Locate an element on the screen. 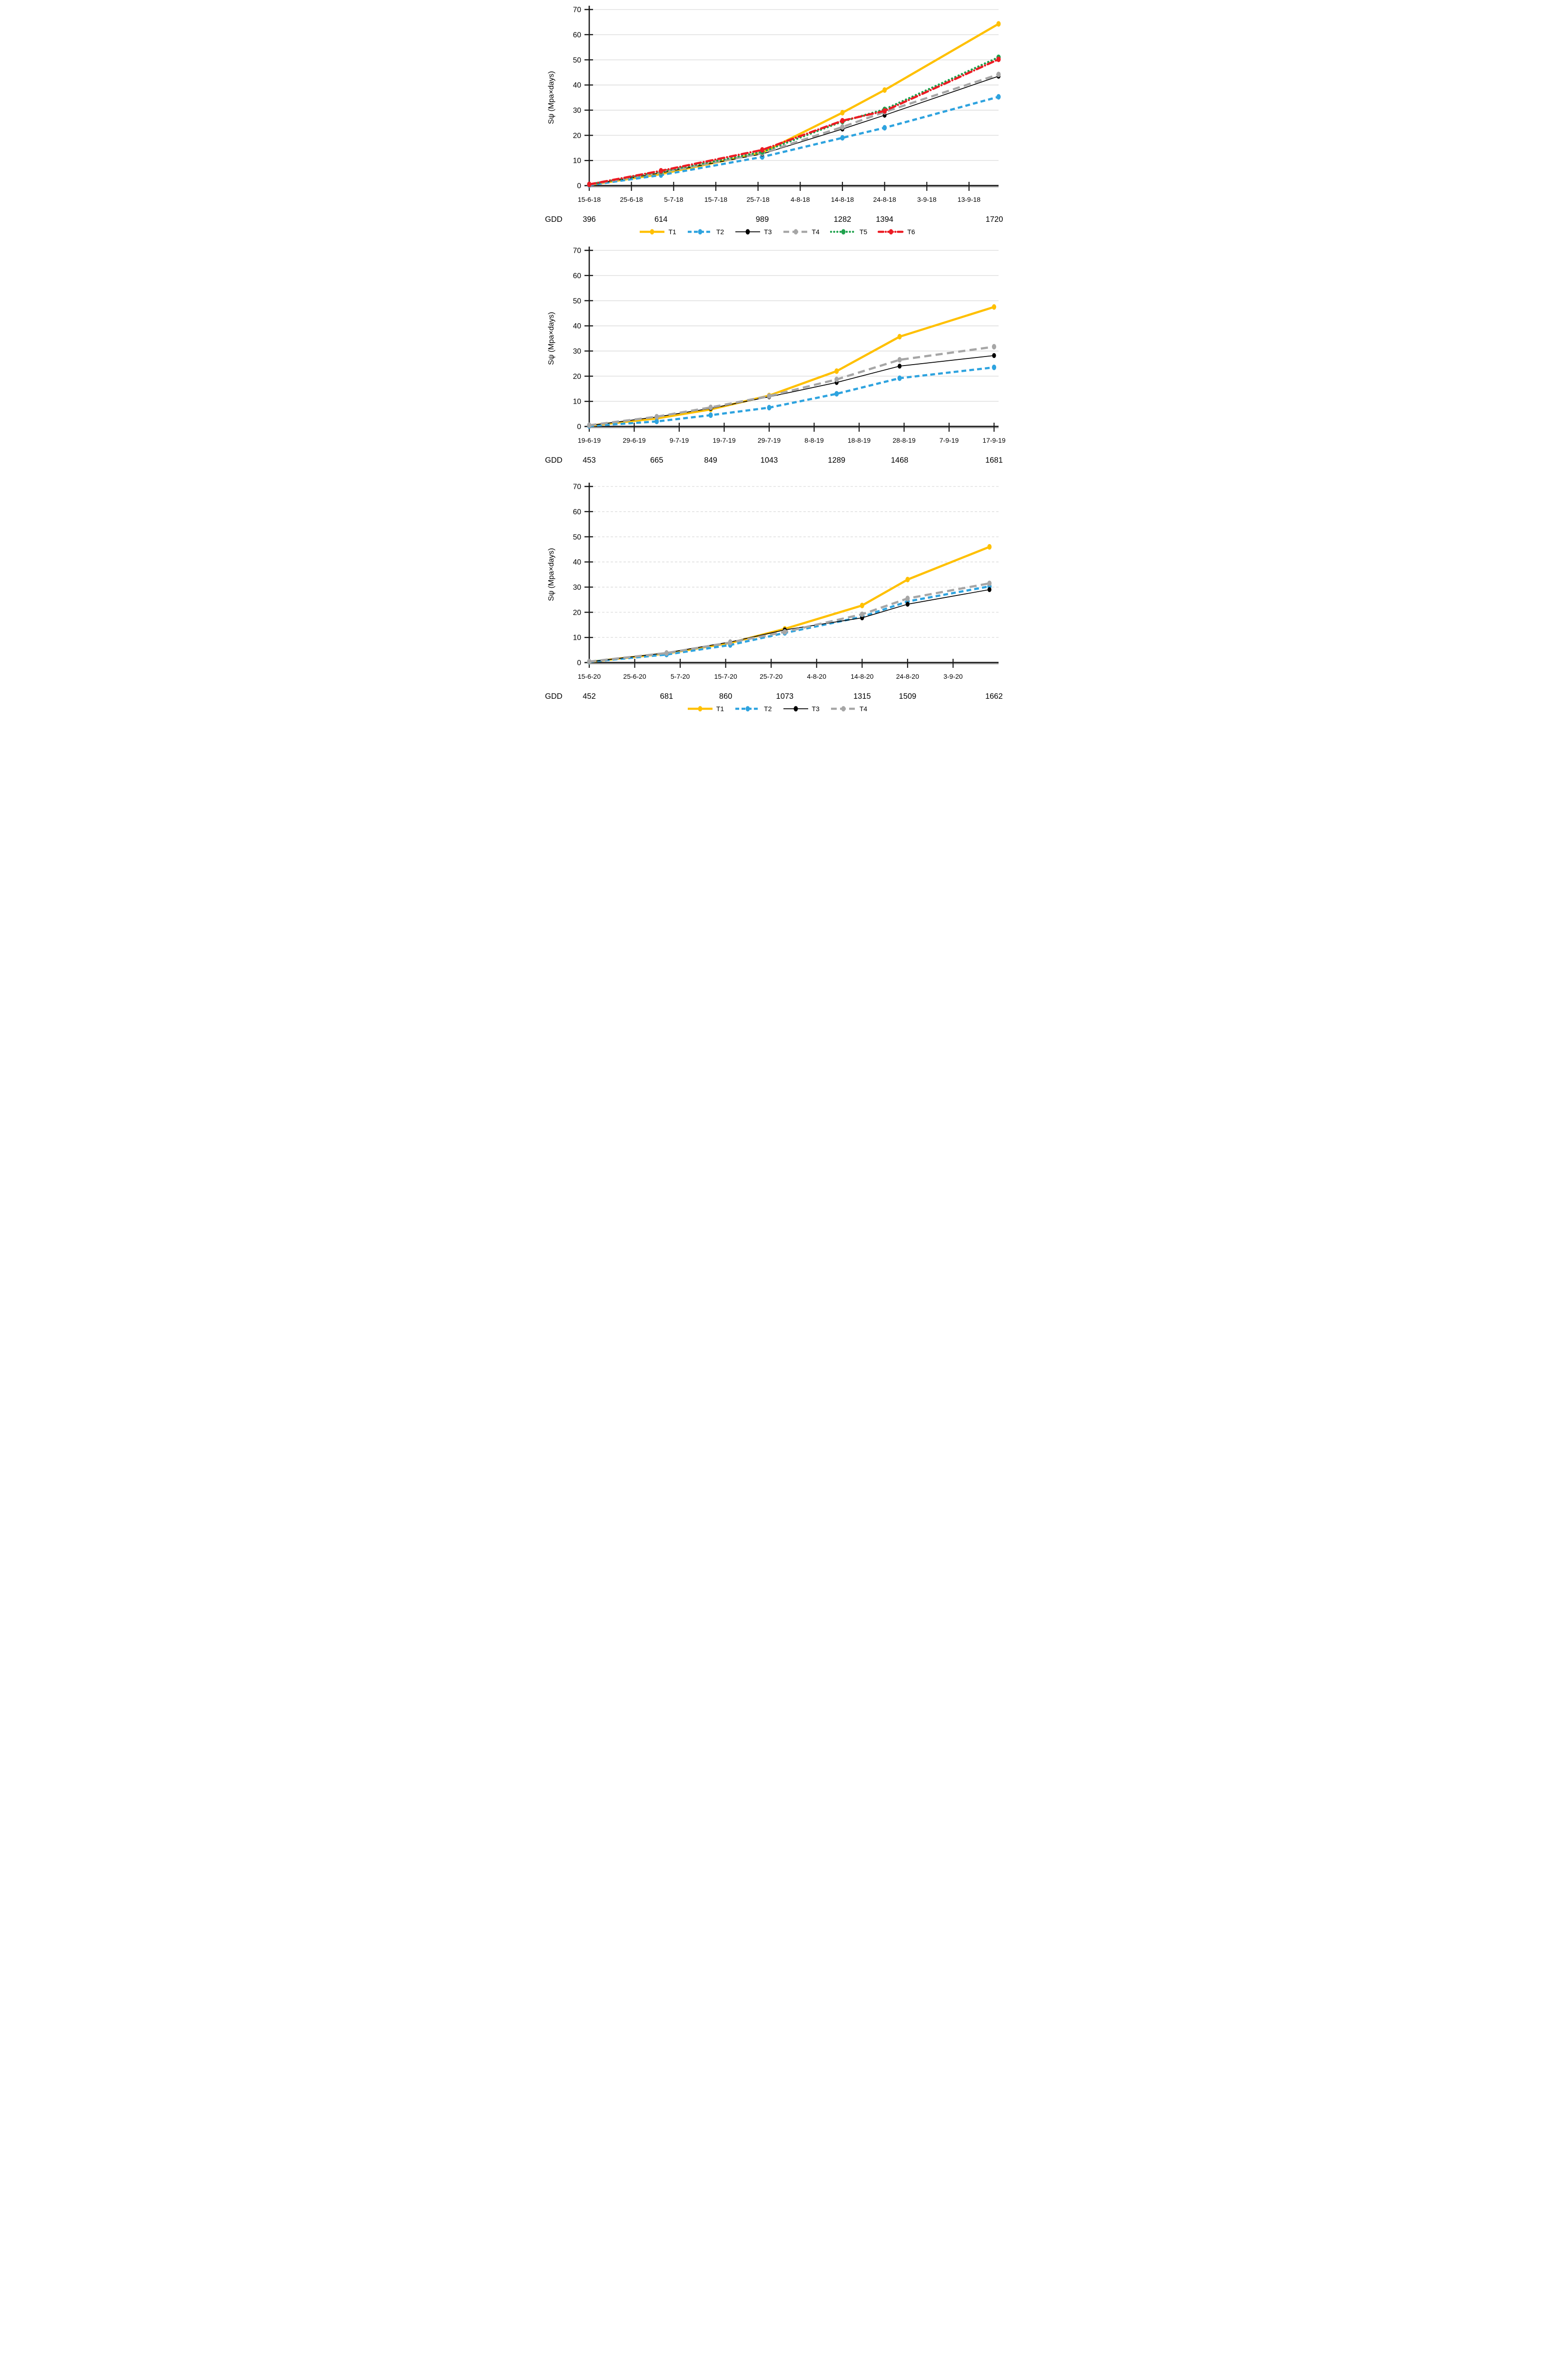 Image resolution: width=1554 pixels, height=2380 pixels. x-tick-label: 14-8-20 is located at coordinates (862, 676).